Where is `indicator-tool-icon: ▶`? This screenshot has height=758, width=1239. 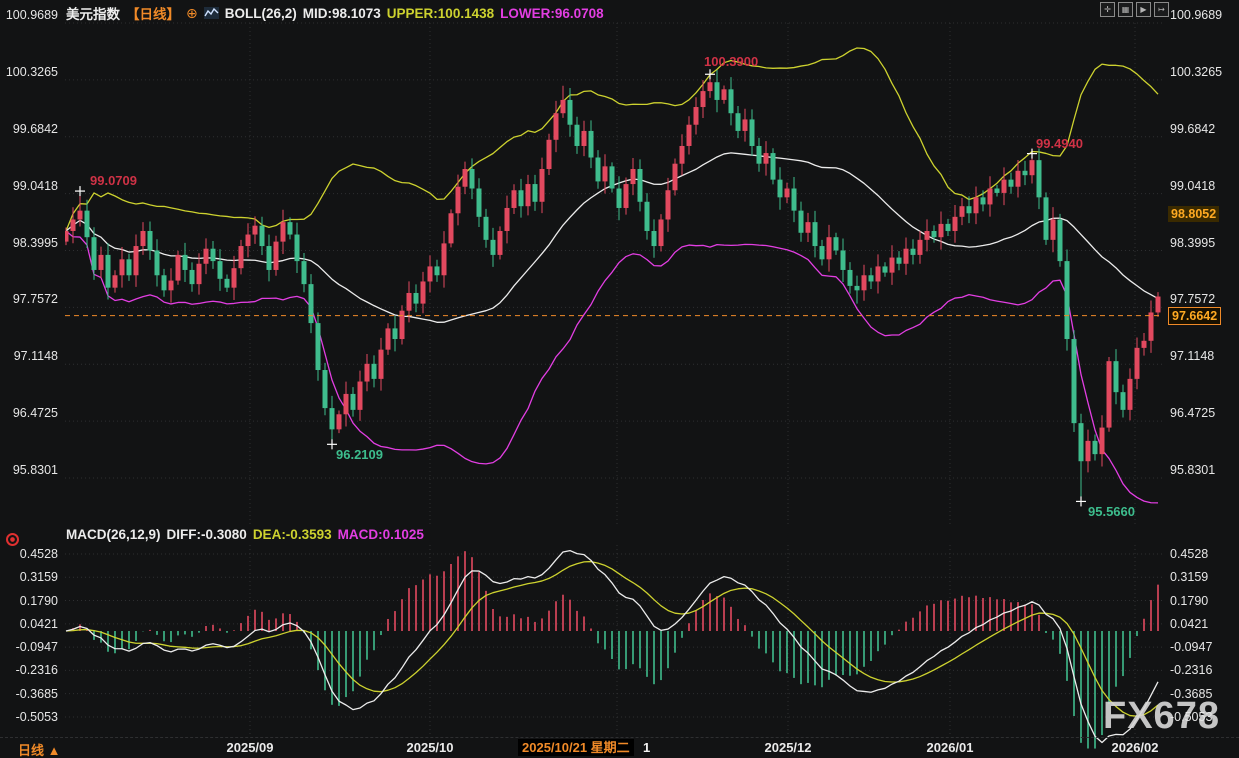
indicator-tool-icon: ▶ is located at coordinates (1143, 9).